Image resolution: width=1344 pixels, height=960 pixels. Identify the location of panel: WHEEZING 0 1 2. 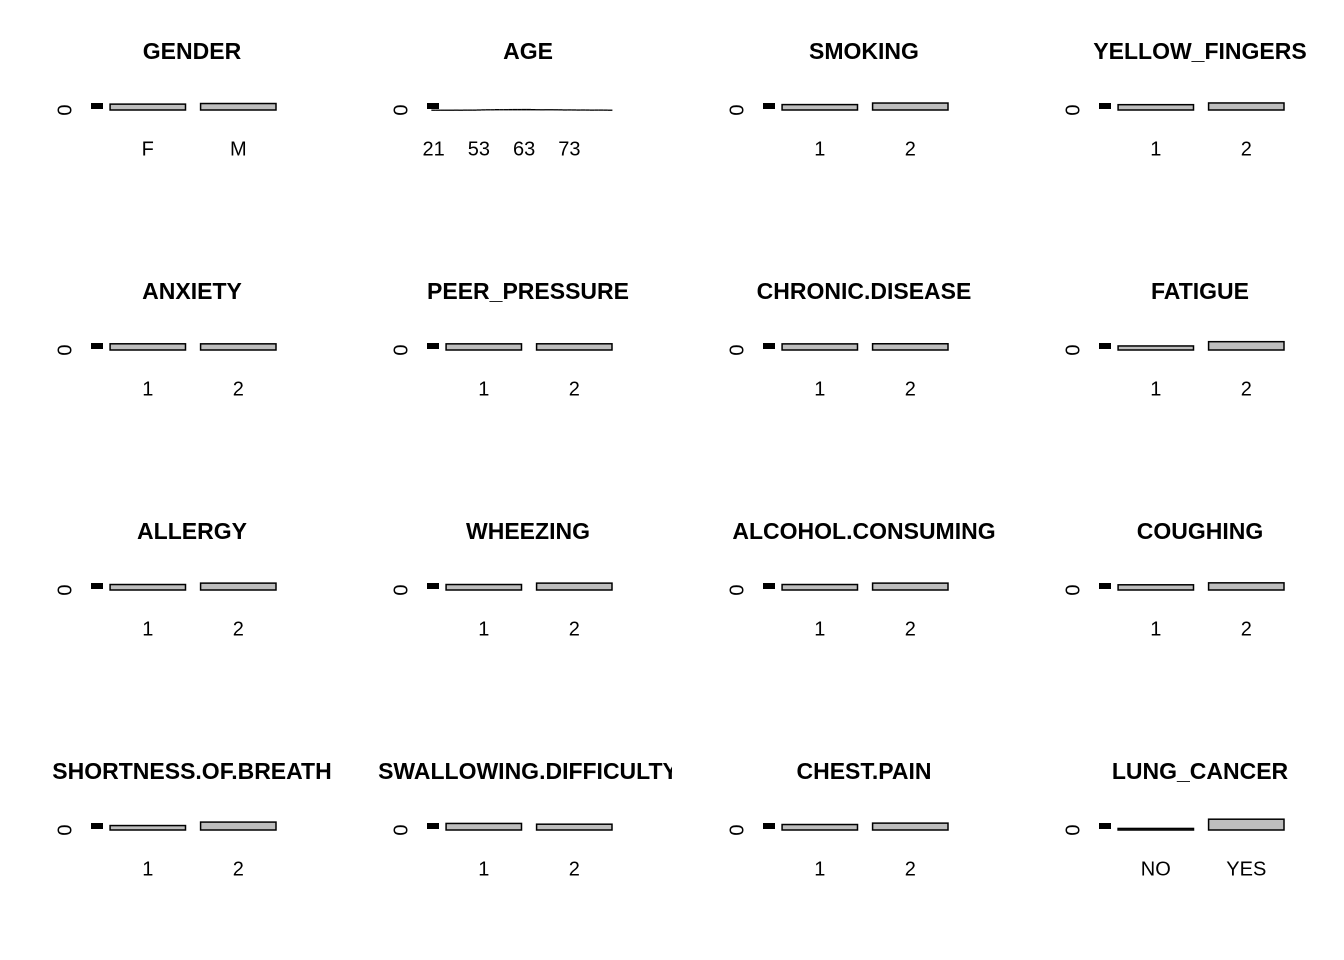
(501, 579).